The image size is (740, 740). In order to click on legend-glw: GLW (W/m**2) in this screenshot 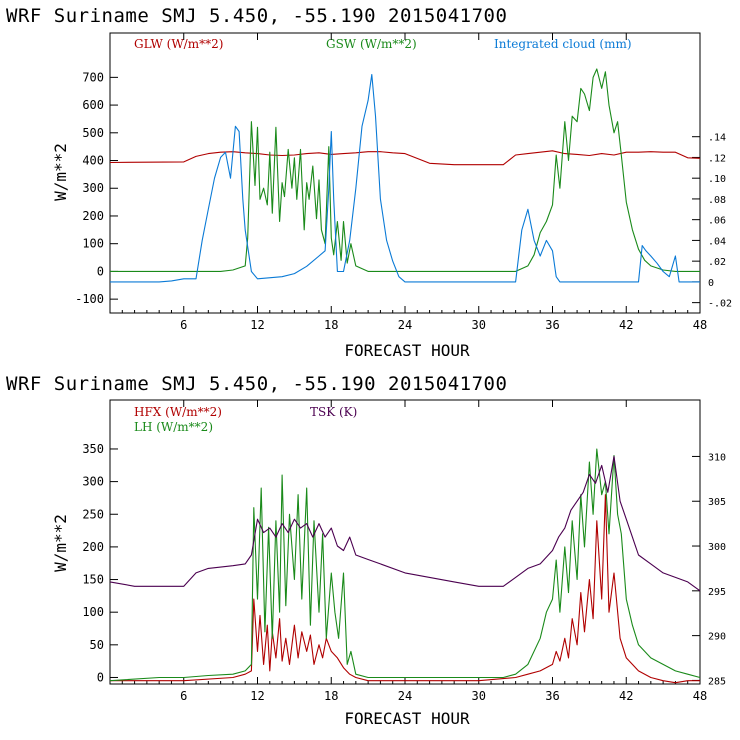, I will do `click(178, 44)`.